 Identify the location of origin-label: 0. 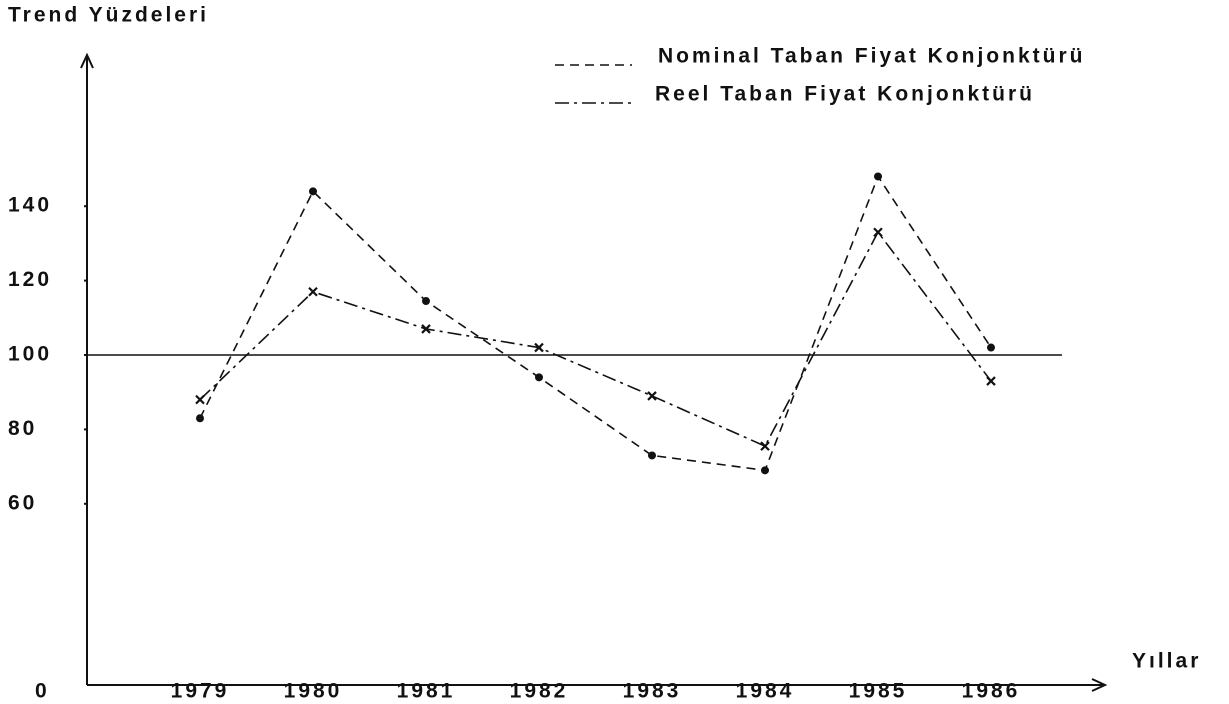
(42, 691).